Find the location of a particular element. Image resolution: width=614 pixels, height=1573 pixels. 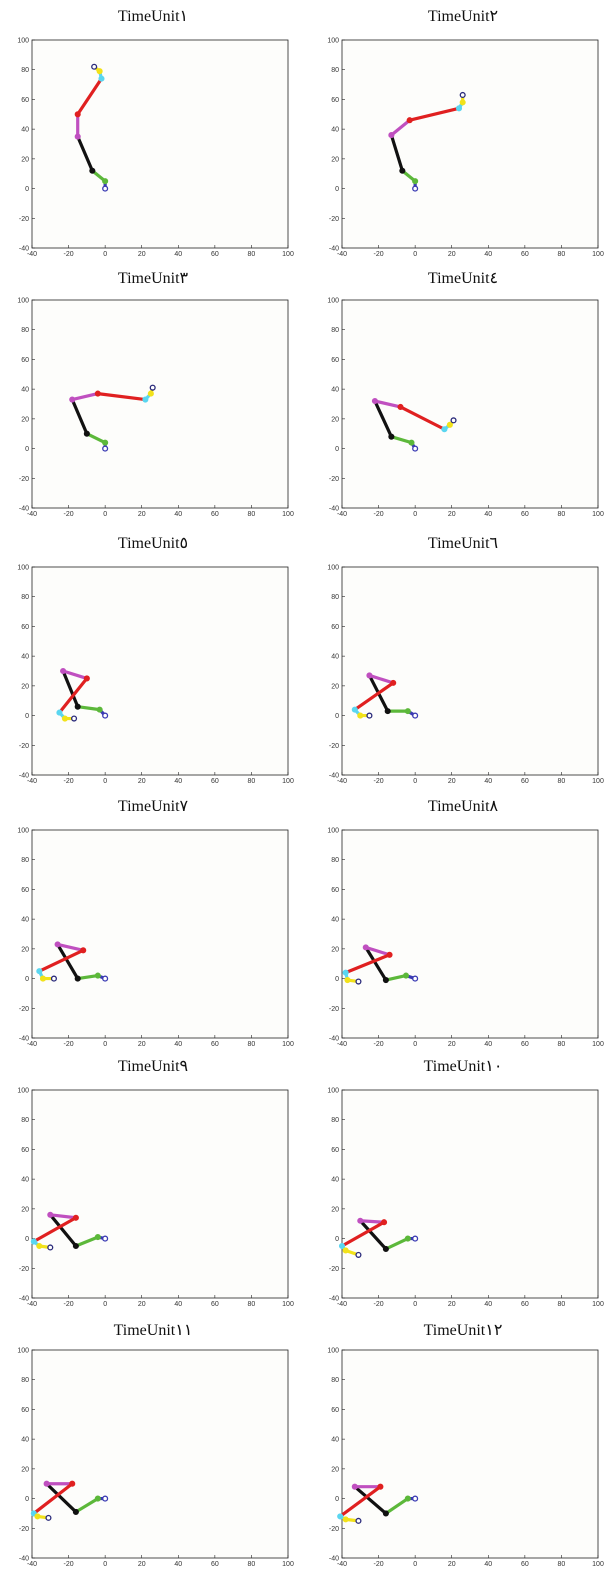

chart-title: TimeUnit١ is located at coordinates (153, 16).